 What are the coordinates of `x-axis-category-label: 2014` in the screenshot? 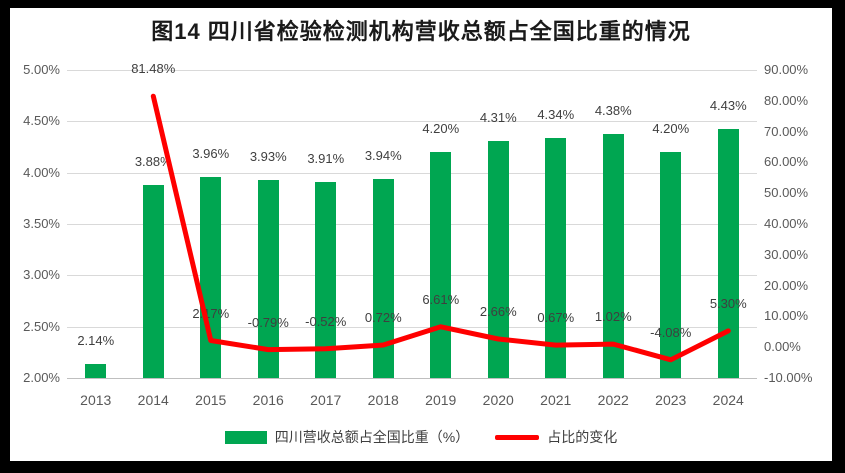 It's located at (153, 400).